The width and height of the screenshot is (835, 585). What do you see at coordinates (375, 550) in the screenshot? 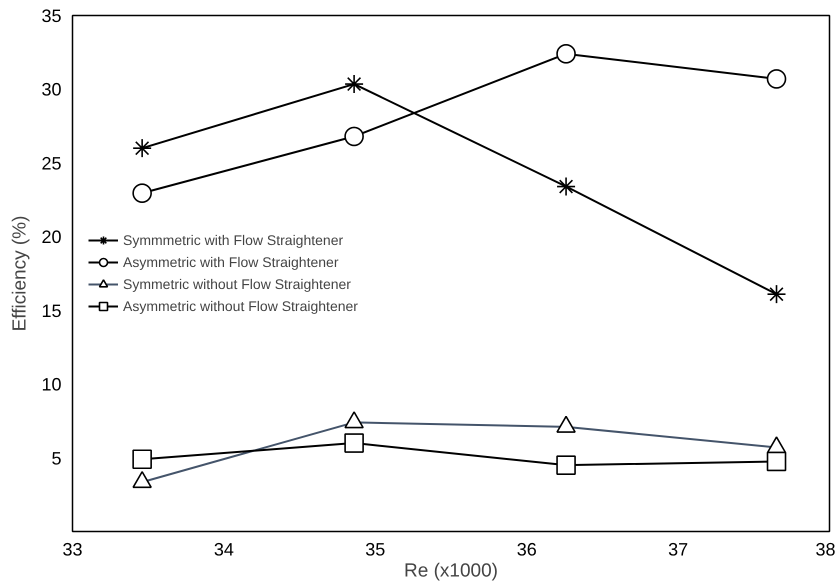
I see `x-tick-label: 35` at bounding box center [375, 550].